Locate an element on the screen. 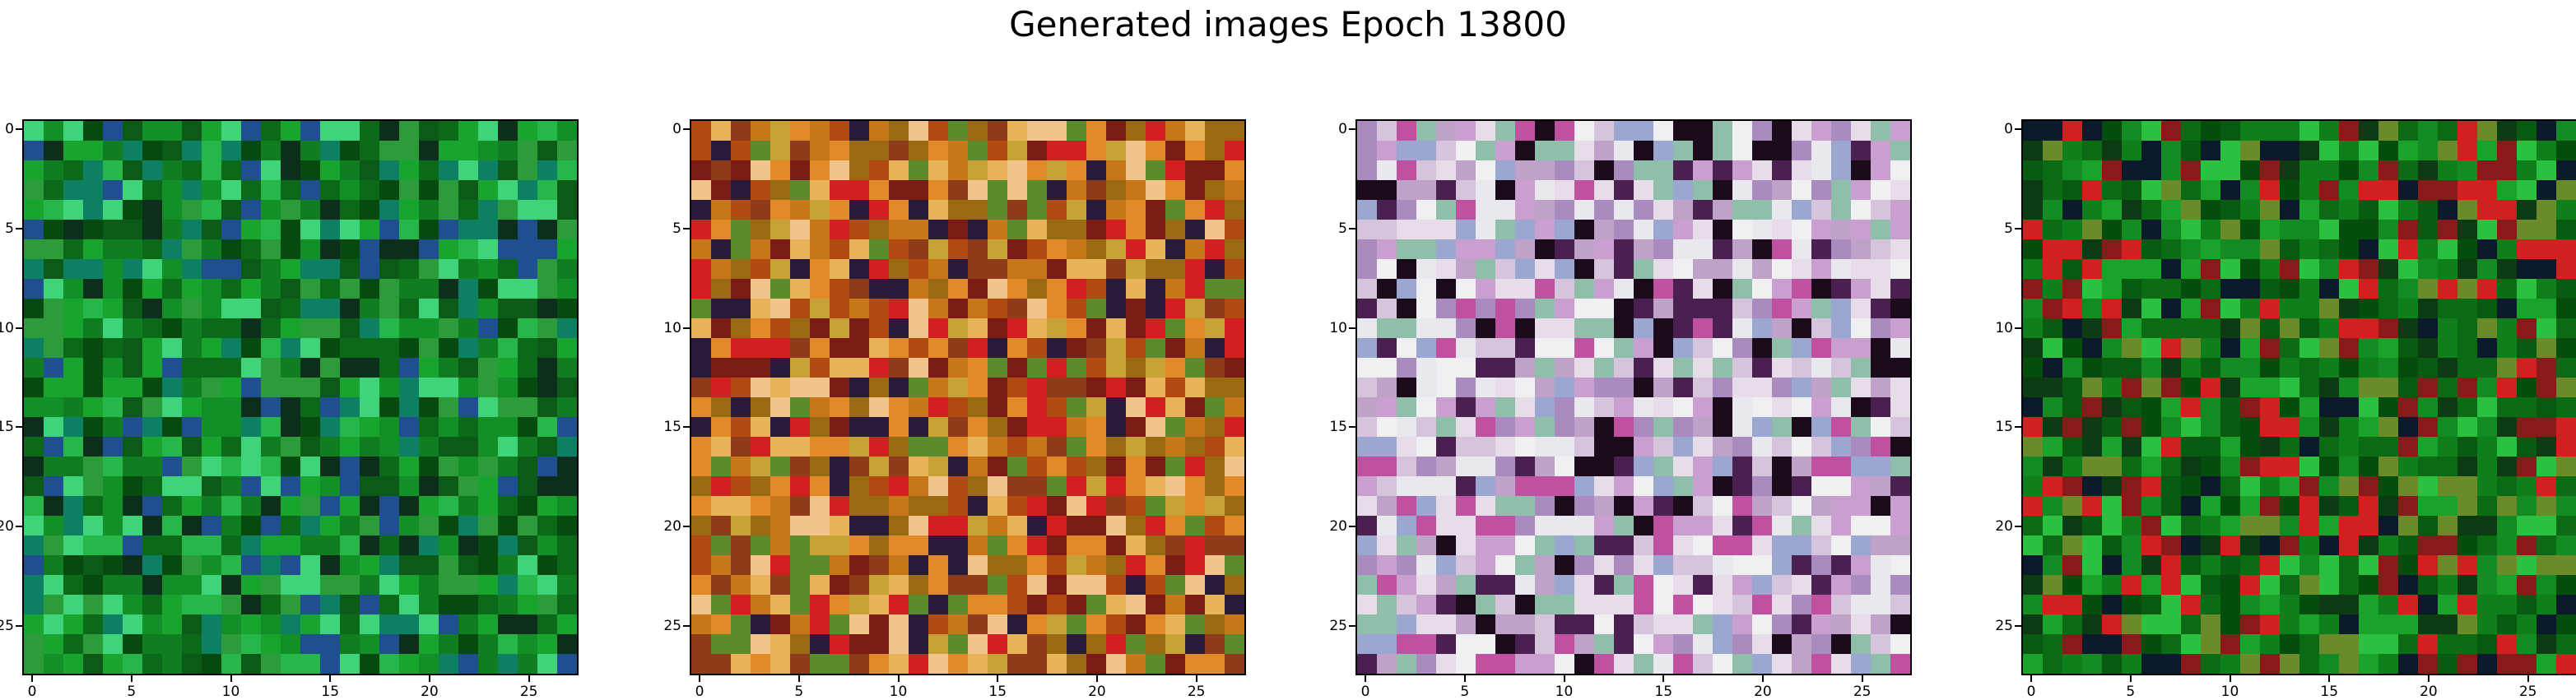 The width and height of the screenshot is (2576, 700). figure-title: Generated images Epoch 13800 is located at coordinates (1288, 24).